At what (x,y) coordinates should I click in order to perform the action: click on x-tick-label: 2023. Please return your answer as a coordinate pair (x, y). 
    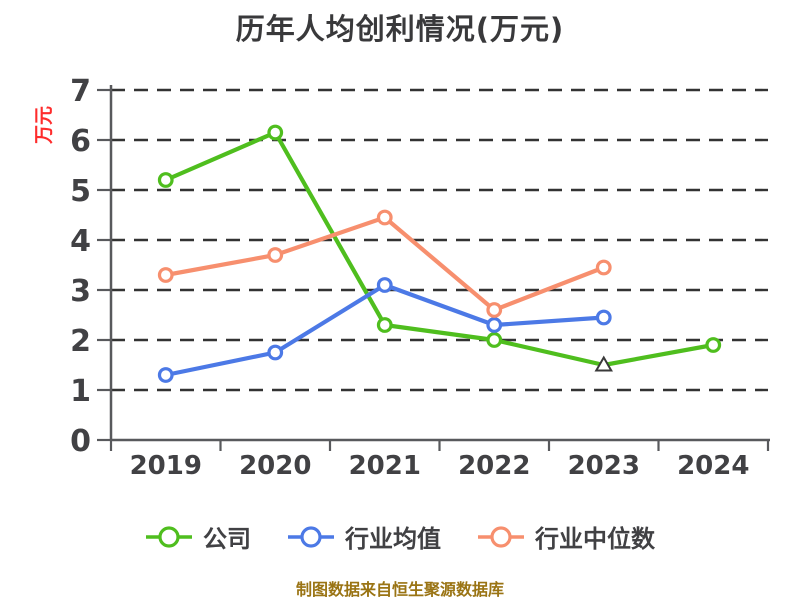
    Looking at the image, I should click on (604, 466).